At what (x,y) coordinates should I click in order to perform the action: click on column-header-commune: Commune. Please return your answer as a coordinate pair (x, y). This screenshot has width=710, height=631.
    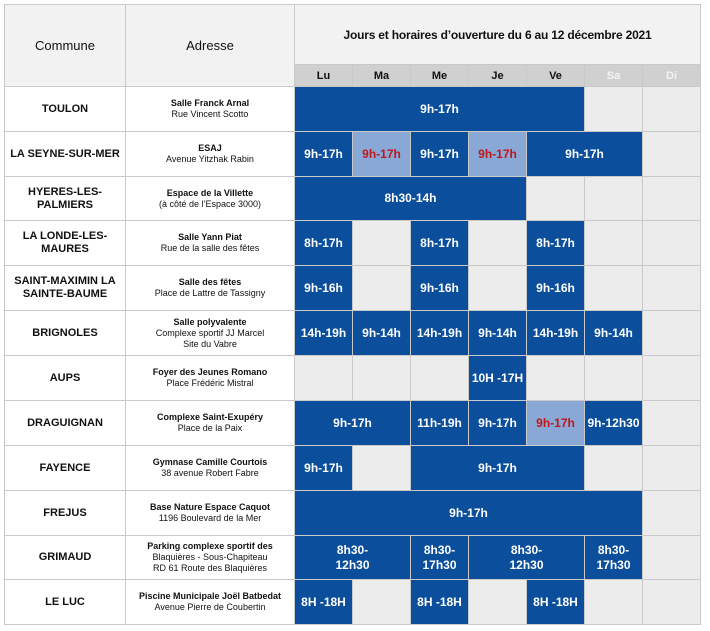
    Looking at the image, I should click on (65, 45).